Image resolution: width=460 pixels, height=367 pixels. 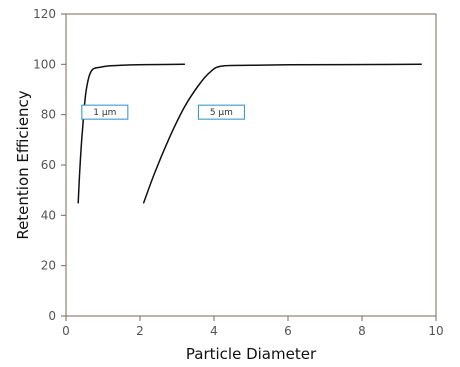 I want to click on x-tick-label: 2, so click(x=140, y=331).